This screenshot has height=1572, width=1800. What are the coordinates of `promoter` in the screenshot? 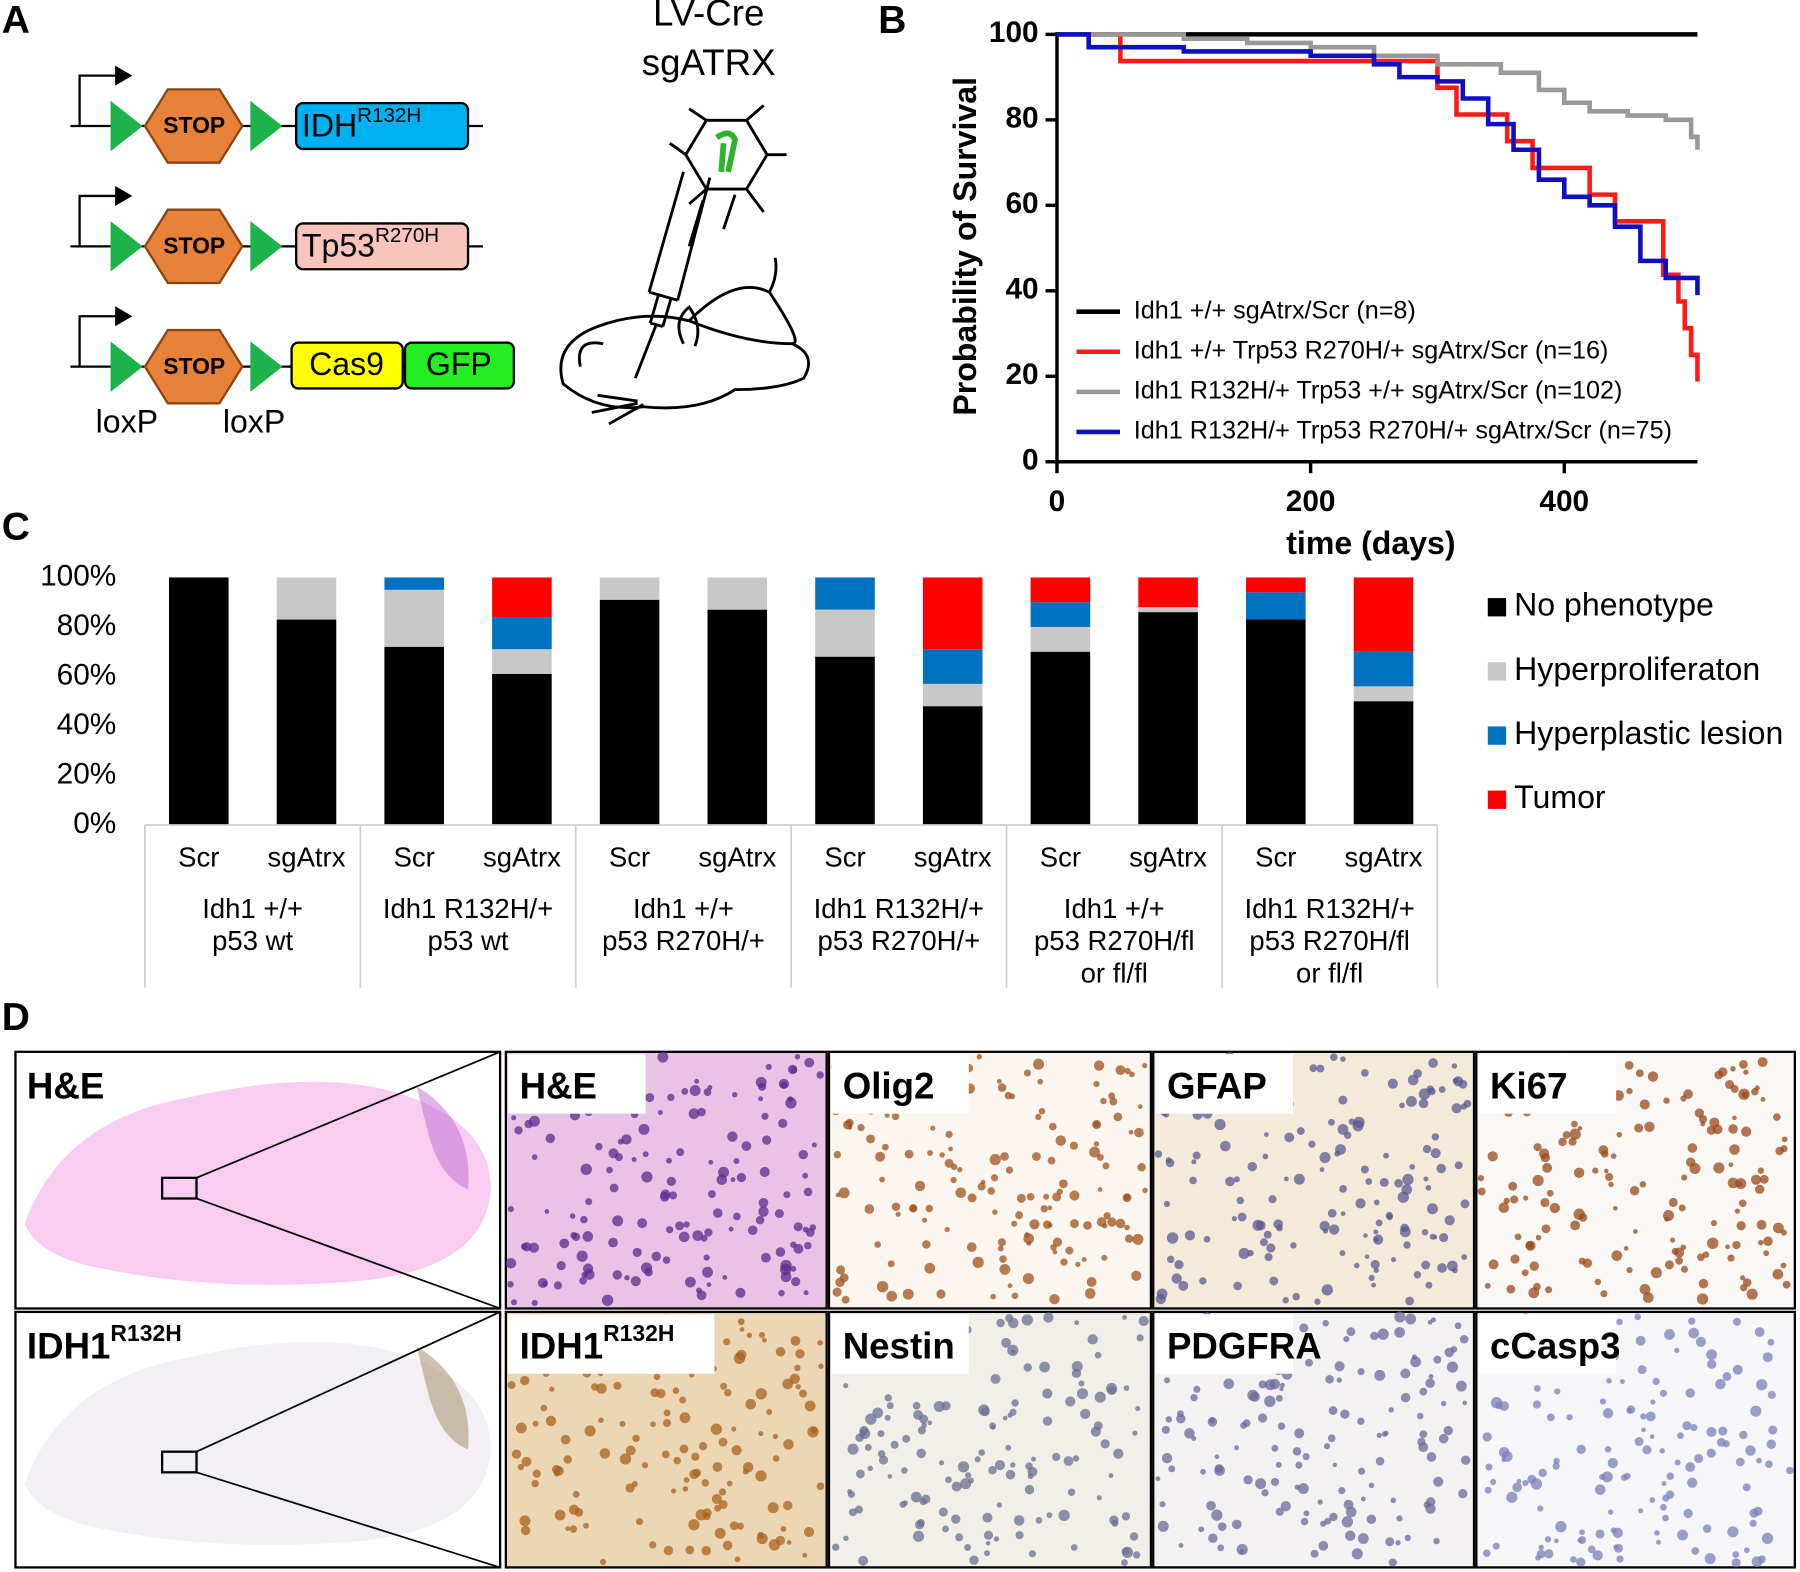 It's located at (97, 220).